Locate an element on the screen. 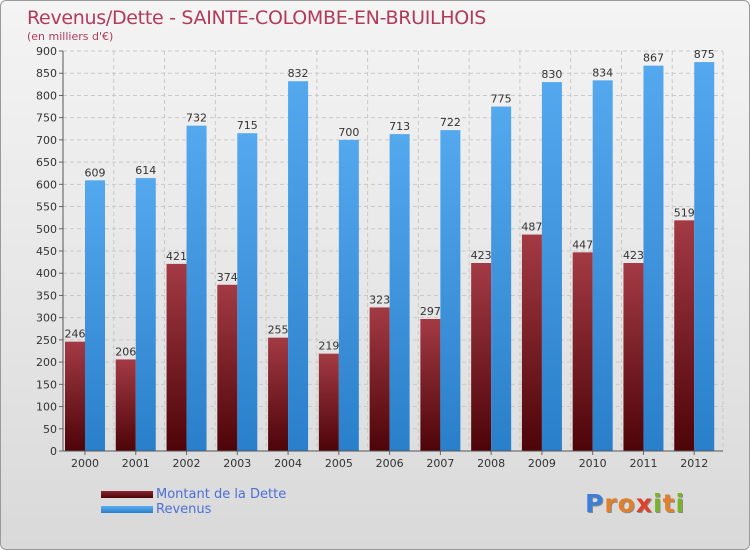 This screenshot has height=550, width=750. x-tick-label: 2002 is located at coordinates (187, 463).